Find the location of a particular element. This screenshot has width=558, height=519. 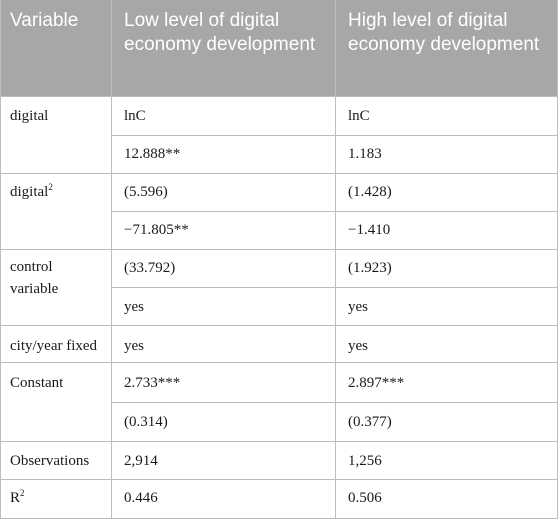

low-level-value: (33.792) is located at coordinates (150, 268).